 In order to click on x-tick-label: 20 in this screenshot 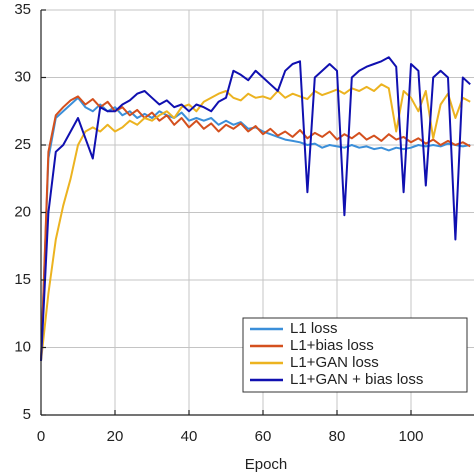, I will do `click(115, 436)`.